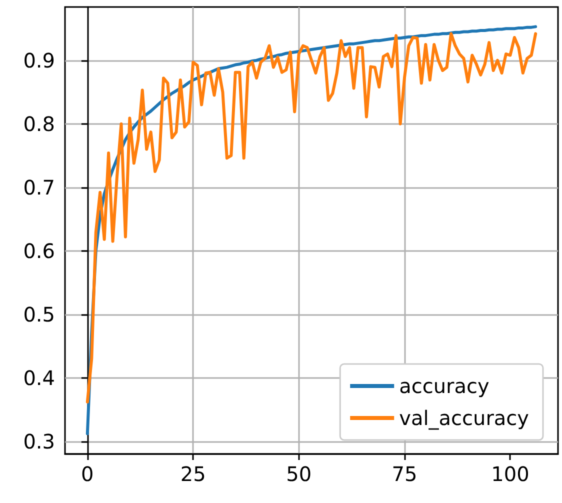  Describe the element at coordinates (299, 474) in the screenshot. I see `x-tick-label: 50` at that location.